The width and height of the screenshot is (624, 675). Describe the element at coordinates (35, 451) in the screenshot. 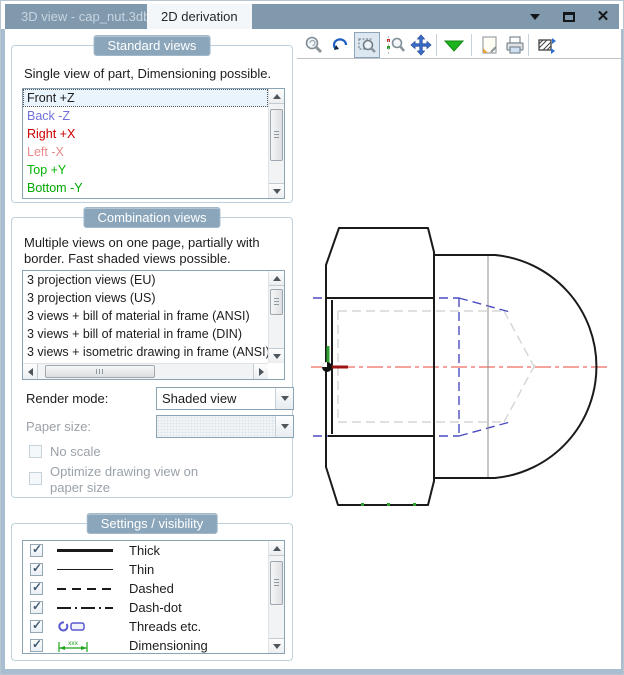

I see `no-scale-checkbox` at that location.